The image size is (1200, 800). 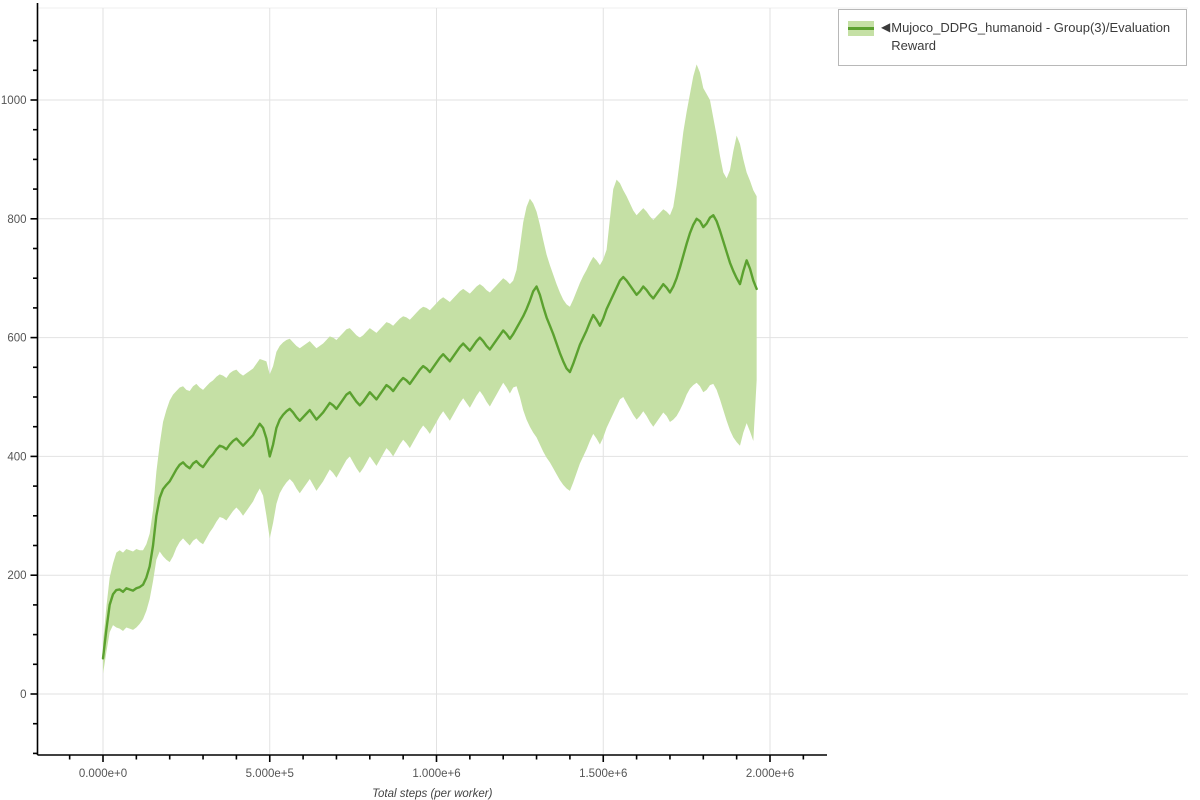 What do you see at coordinates (103, 774) in the screenshot?
I see `x-tick-label: 0.000e+0` at bounding box center [103, 774].